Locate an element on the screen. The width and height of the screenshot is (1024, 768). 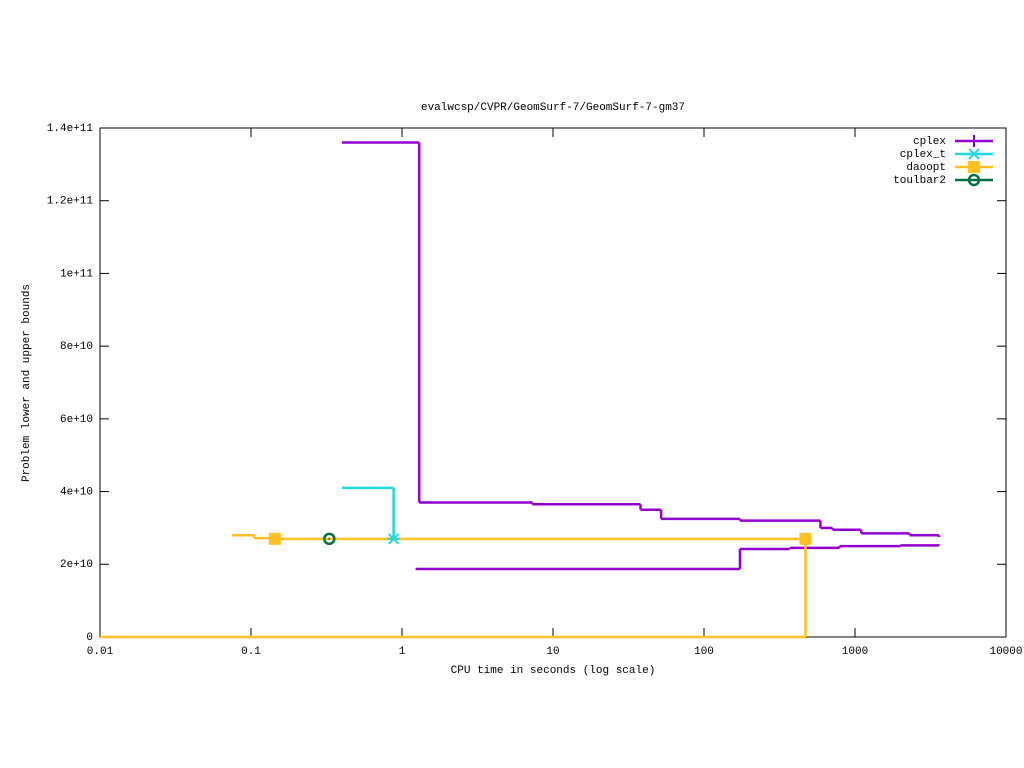
y-tick-label: 1.4e+11 is located at coordinates (70, 129).